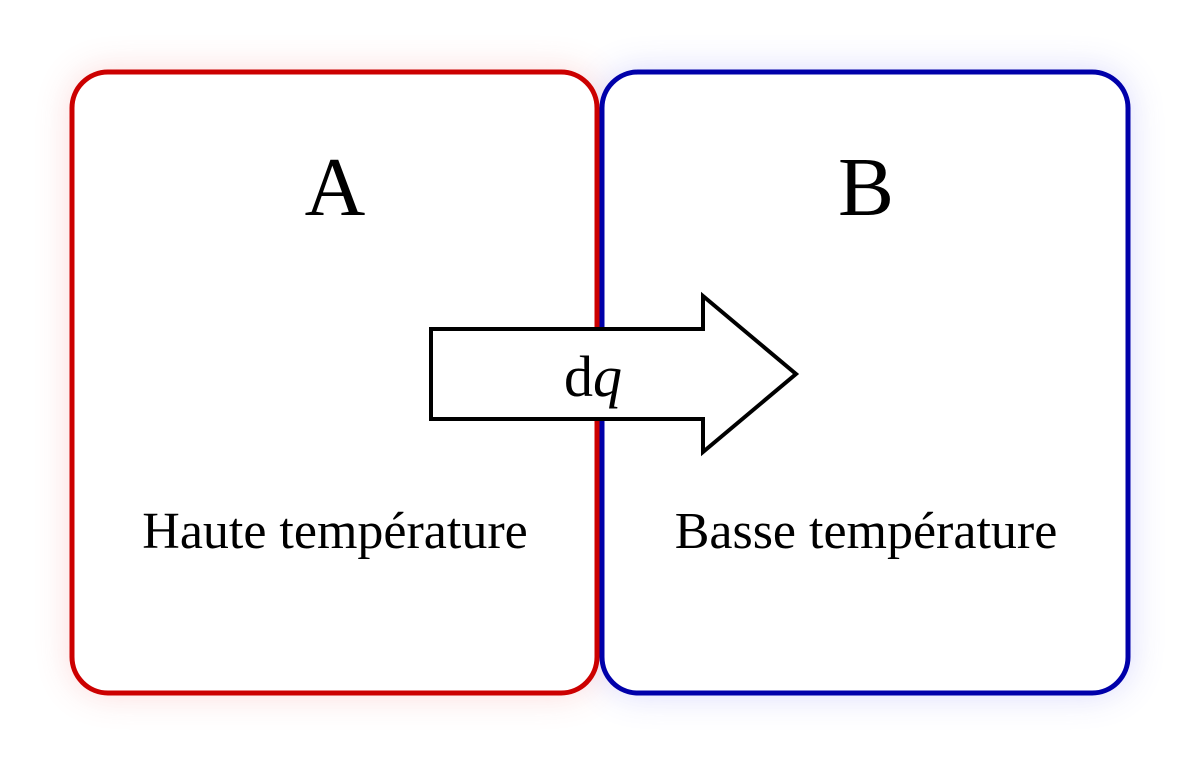  What do you see at coordinates (866, 187) in the screenshot?
I see `system-b-label: B` at bounding box center [866, 187].